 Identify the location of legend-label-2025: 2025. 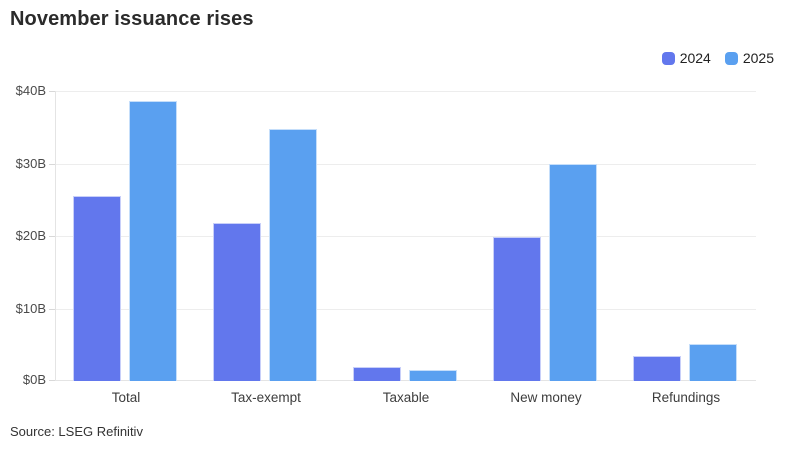
(758, 58).